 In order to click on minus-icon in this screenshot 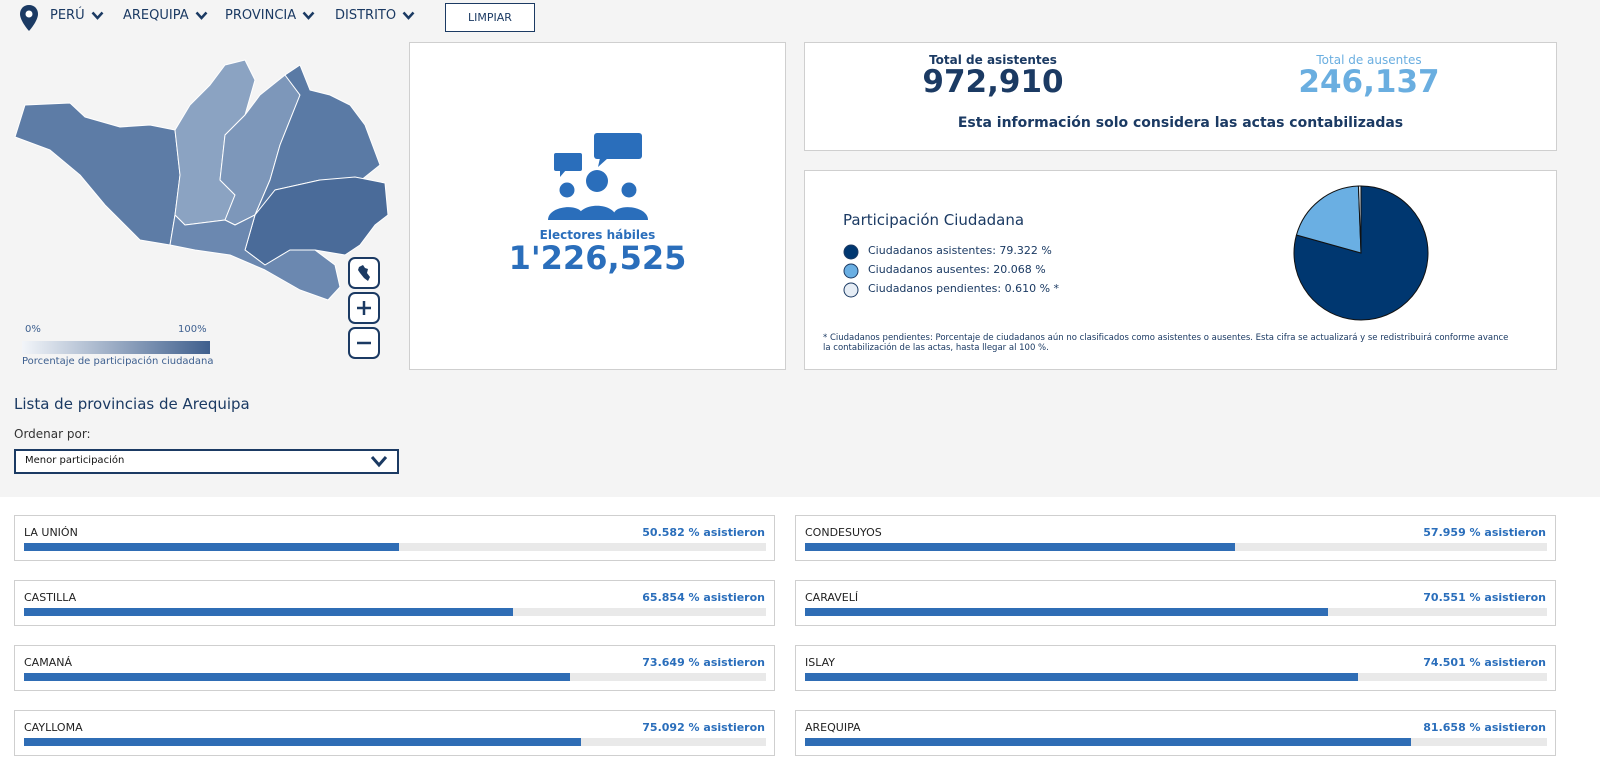, I will do `click(364, 343)`.